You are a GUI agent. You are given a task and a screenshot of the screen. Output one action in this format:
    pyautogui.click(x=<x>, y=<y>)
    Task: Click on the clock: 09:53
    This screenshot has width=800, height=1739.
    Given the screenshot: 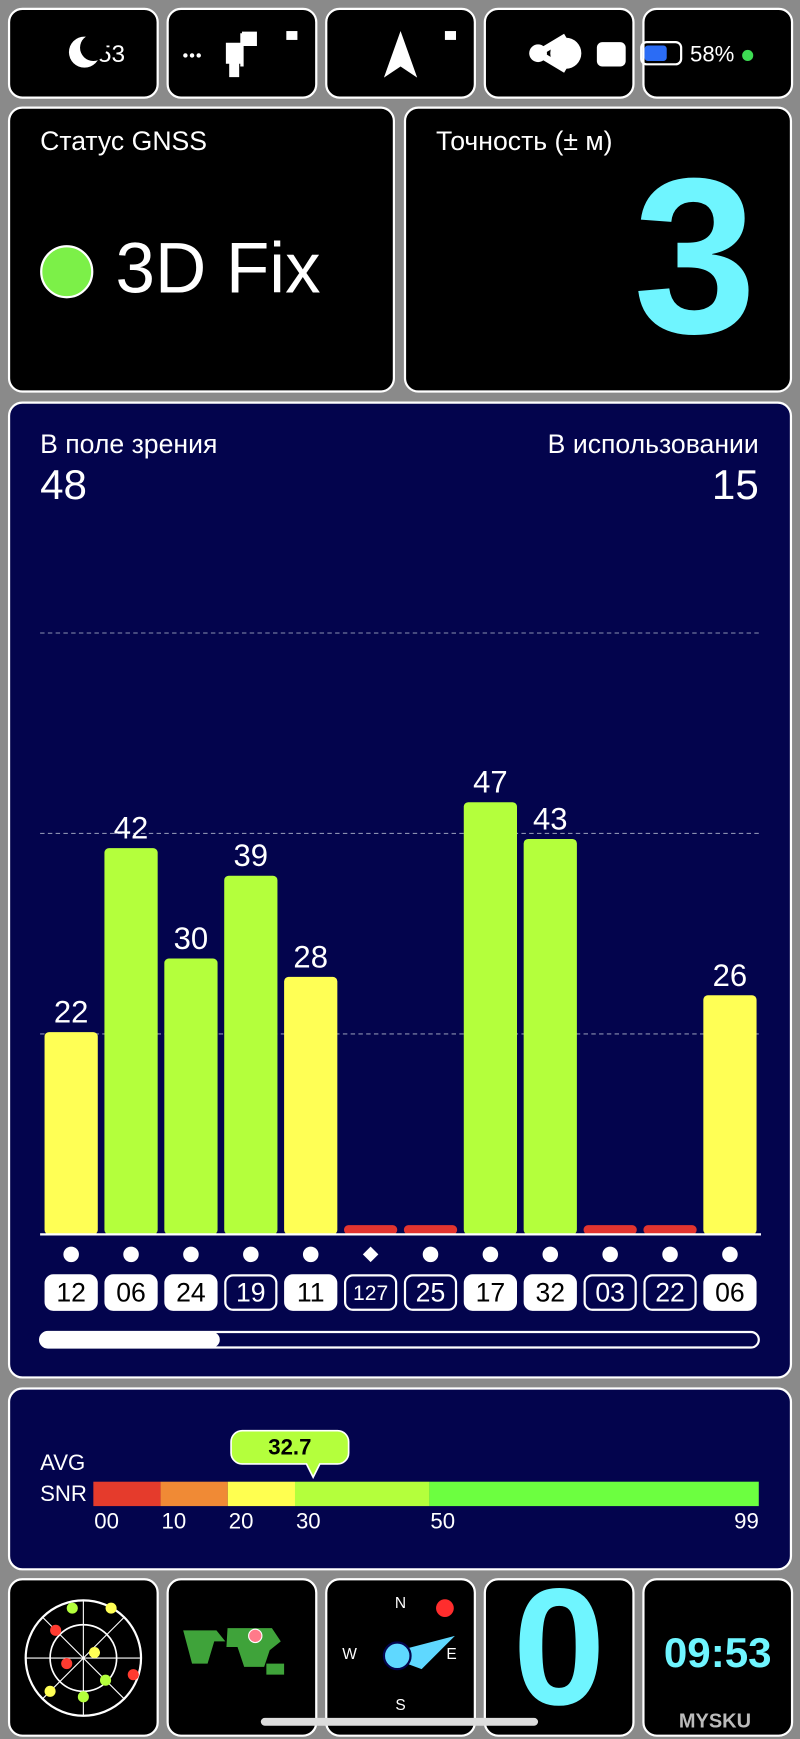 What is the action you would take?
    pyautogui.click(x=718, y=1652)
    